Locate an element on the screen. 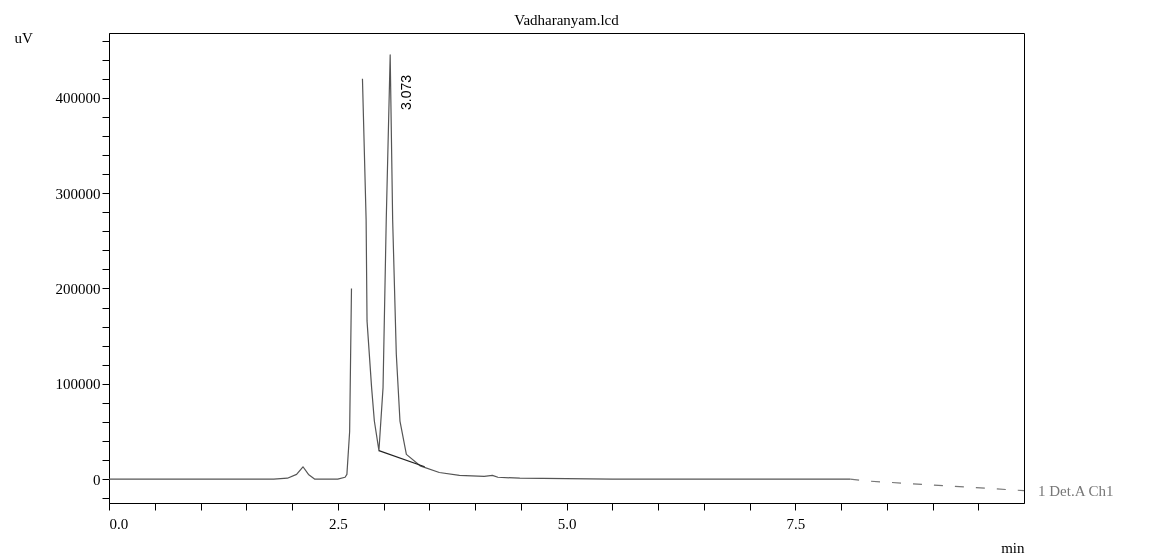  x-tick-label: 0.0 is located at coordinates (119, 523).